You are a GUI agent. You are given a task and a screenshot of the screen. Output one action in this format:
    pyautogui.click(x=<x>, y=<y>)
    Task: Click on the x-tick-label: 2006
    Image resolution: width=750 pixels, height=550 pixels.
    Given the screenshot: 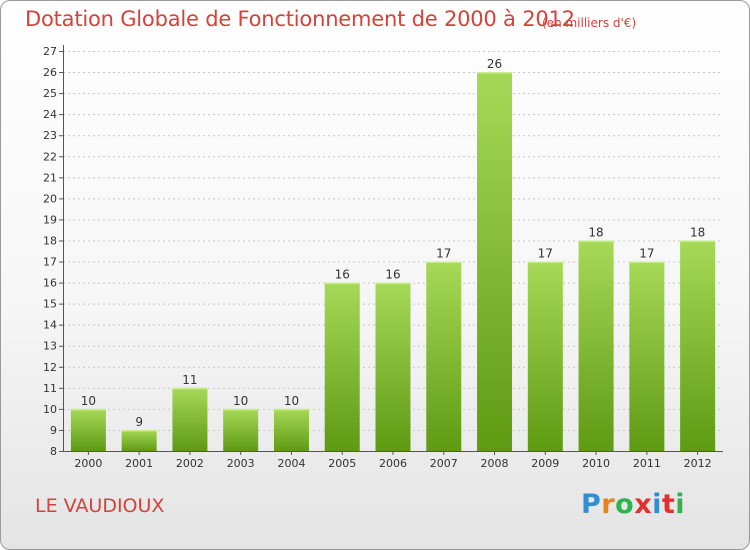 What is the action you would take?
    pyautogui.click(x=393, y=463)
    